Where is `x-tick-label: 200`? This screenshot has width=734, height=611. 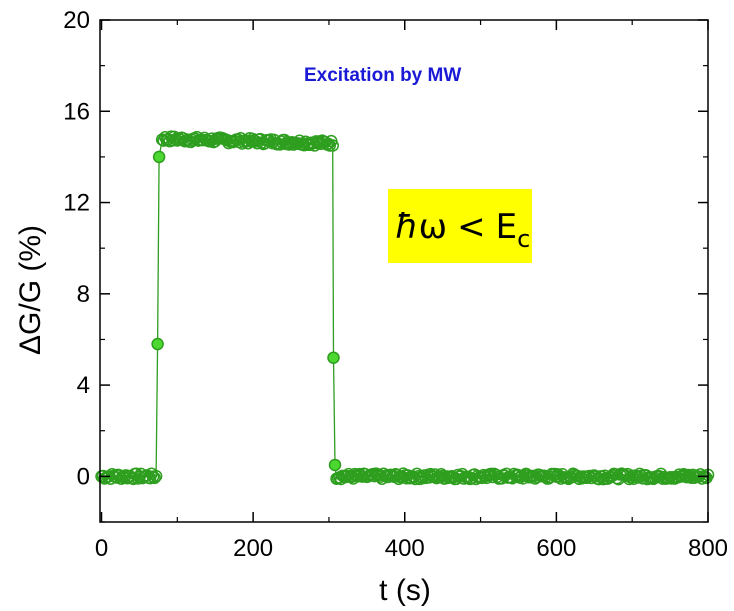
x-tick-label: 200 is located at coordinates (253, 548).